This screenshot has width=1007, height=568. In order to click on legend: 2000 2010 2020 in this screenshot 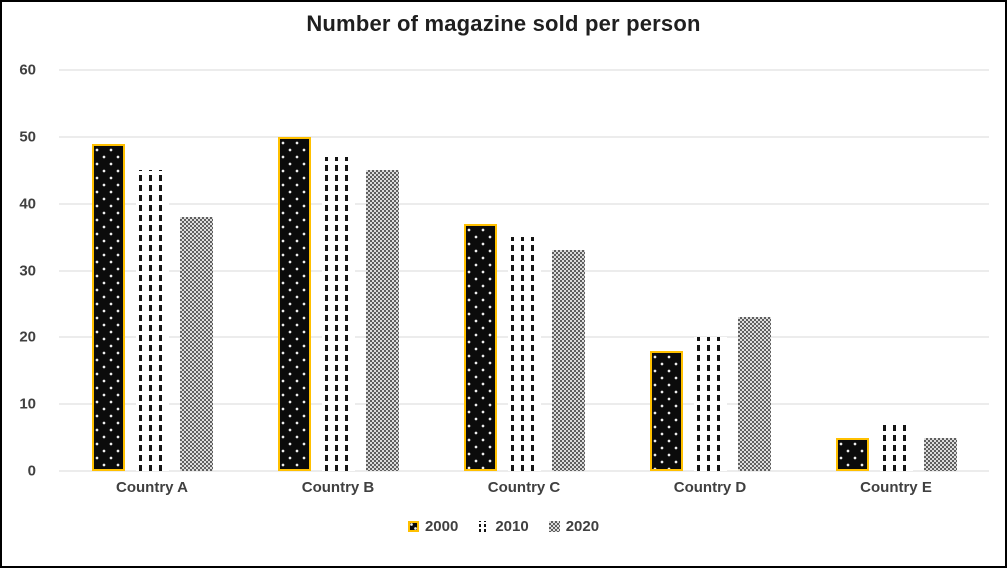, I will do `click(503, 526)`.